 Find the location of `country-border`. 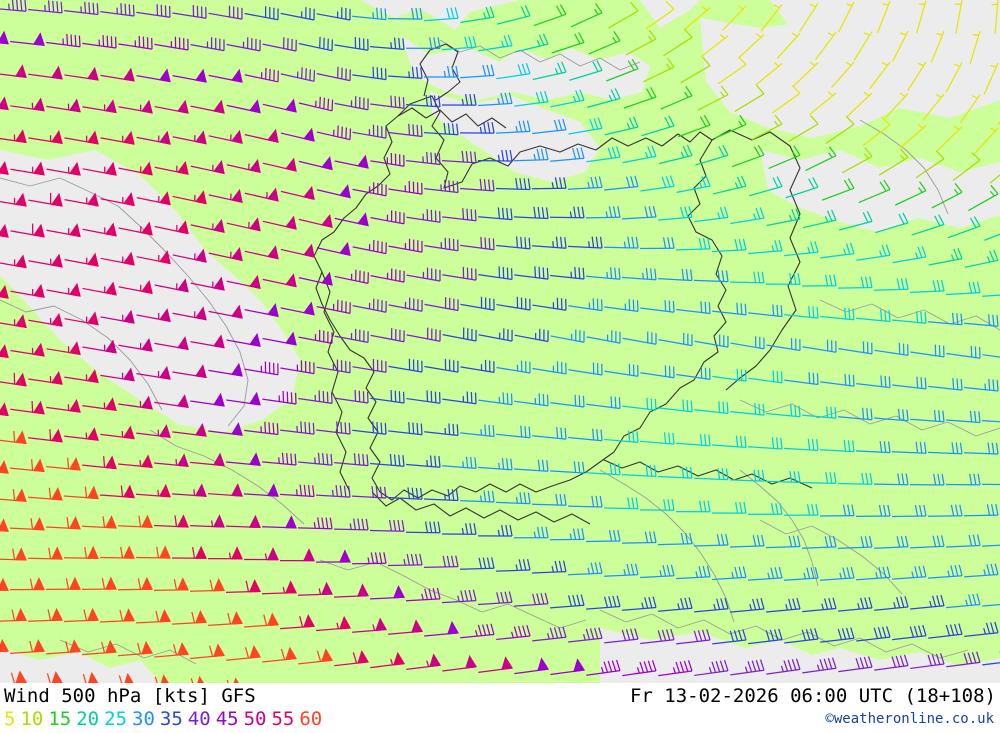

country-border is located at coordinates (440, 72).